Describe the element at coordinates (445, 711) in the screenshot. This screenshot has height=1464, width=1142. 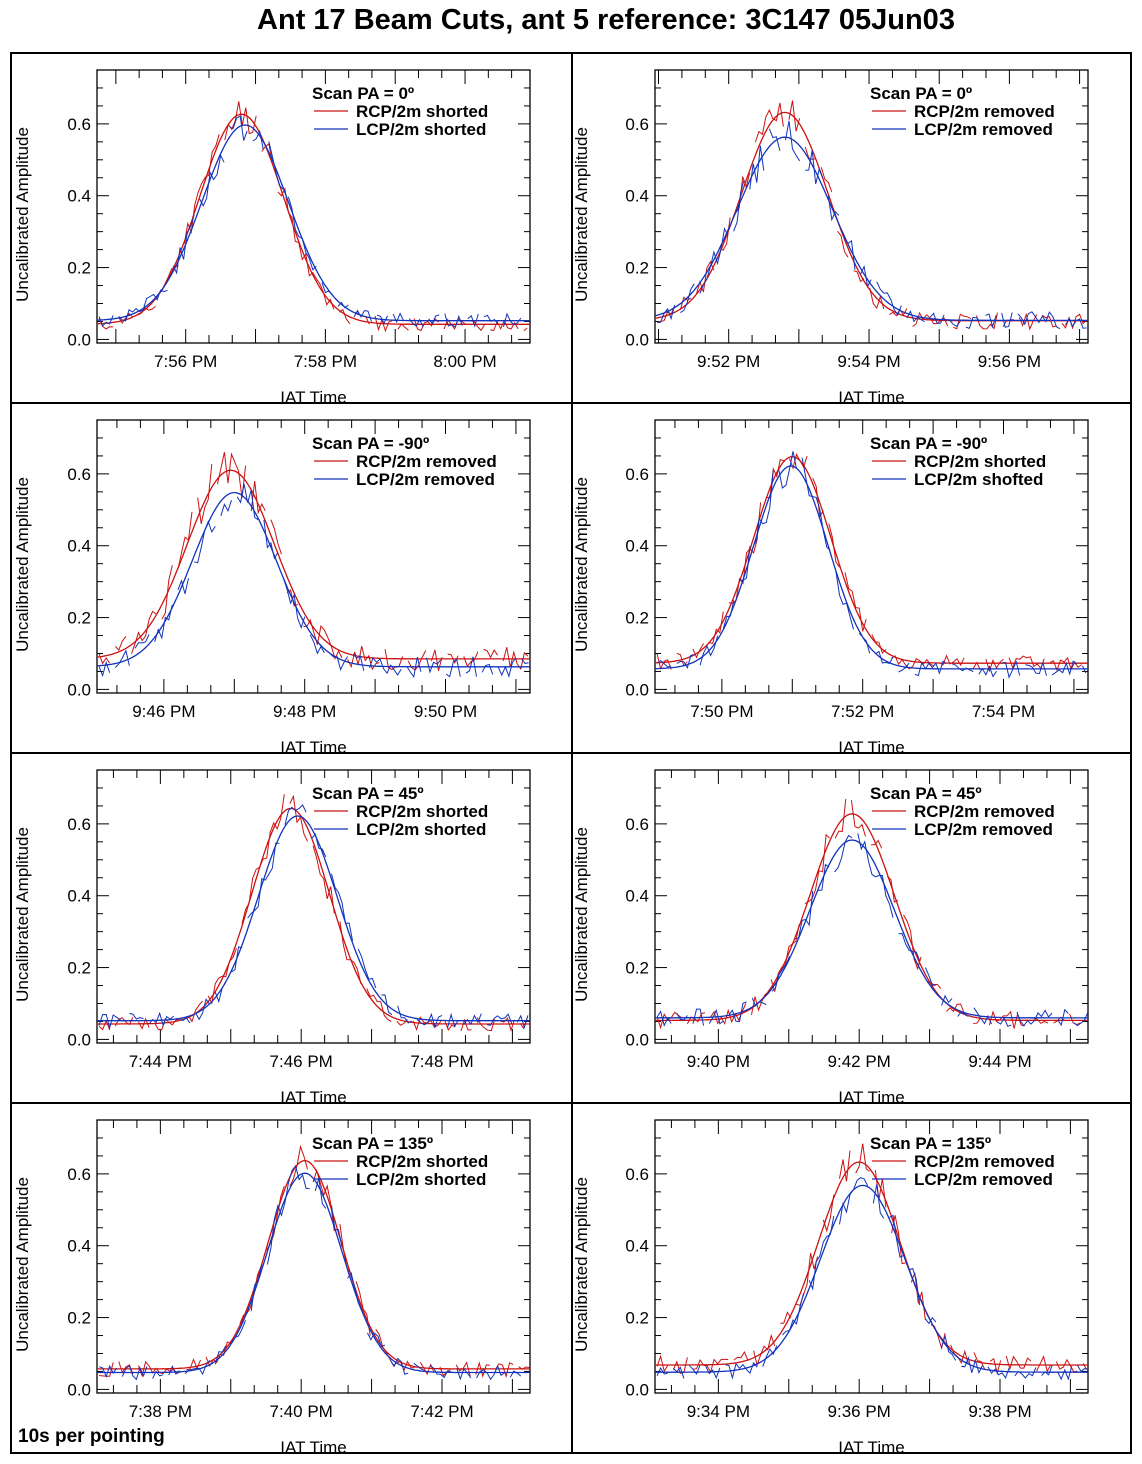
I see `x-tick-label: 9:50 PM` at that location.